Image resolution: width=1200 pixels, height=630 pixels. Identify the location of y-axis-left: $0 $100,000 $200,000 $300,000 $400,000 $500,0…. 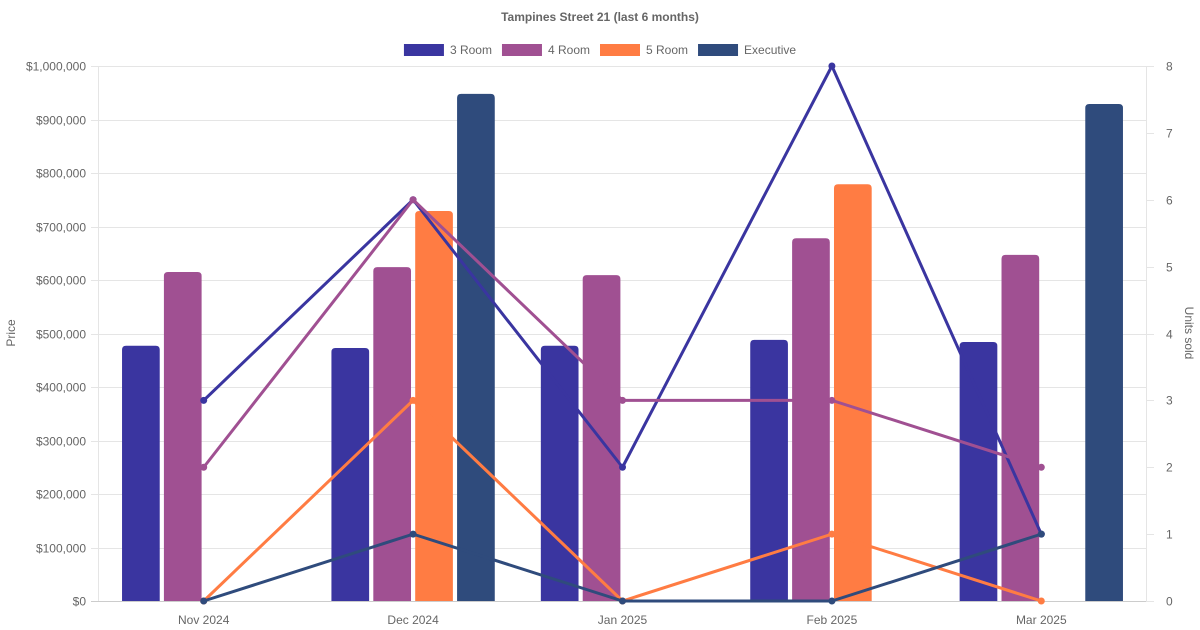
(62, 334).